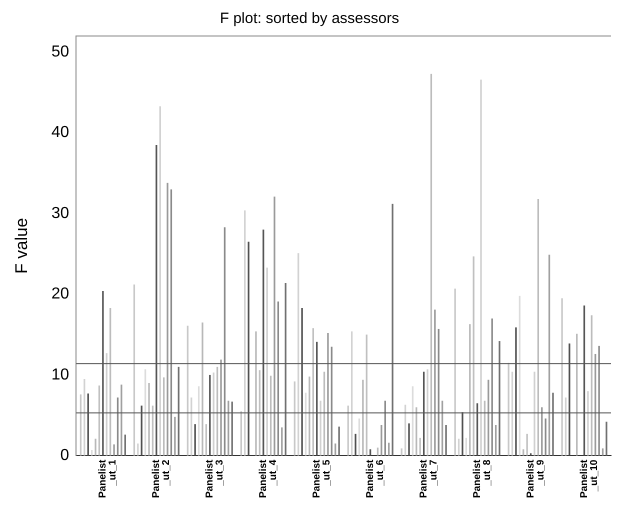  What do you see at coordinates (60, 133) in the screenshot?
I see `y-tick-label: 40` at bounding box center [60, 133].